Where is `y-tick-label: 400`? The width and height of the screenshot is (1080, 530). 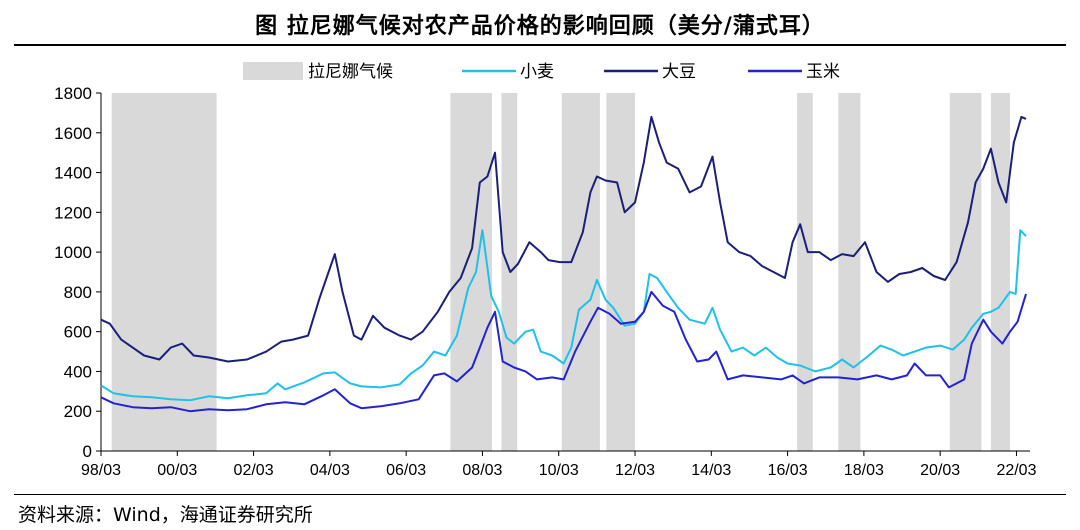 y-tick-label: 400 is located at coordinates (78, 371).